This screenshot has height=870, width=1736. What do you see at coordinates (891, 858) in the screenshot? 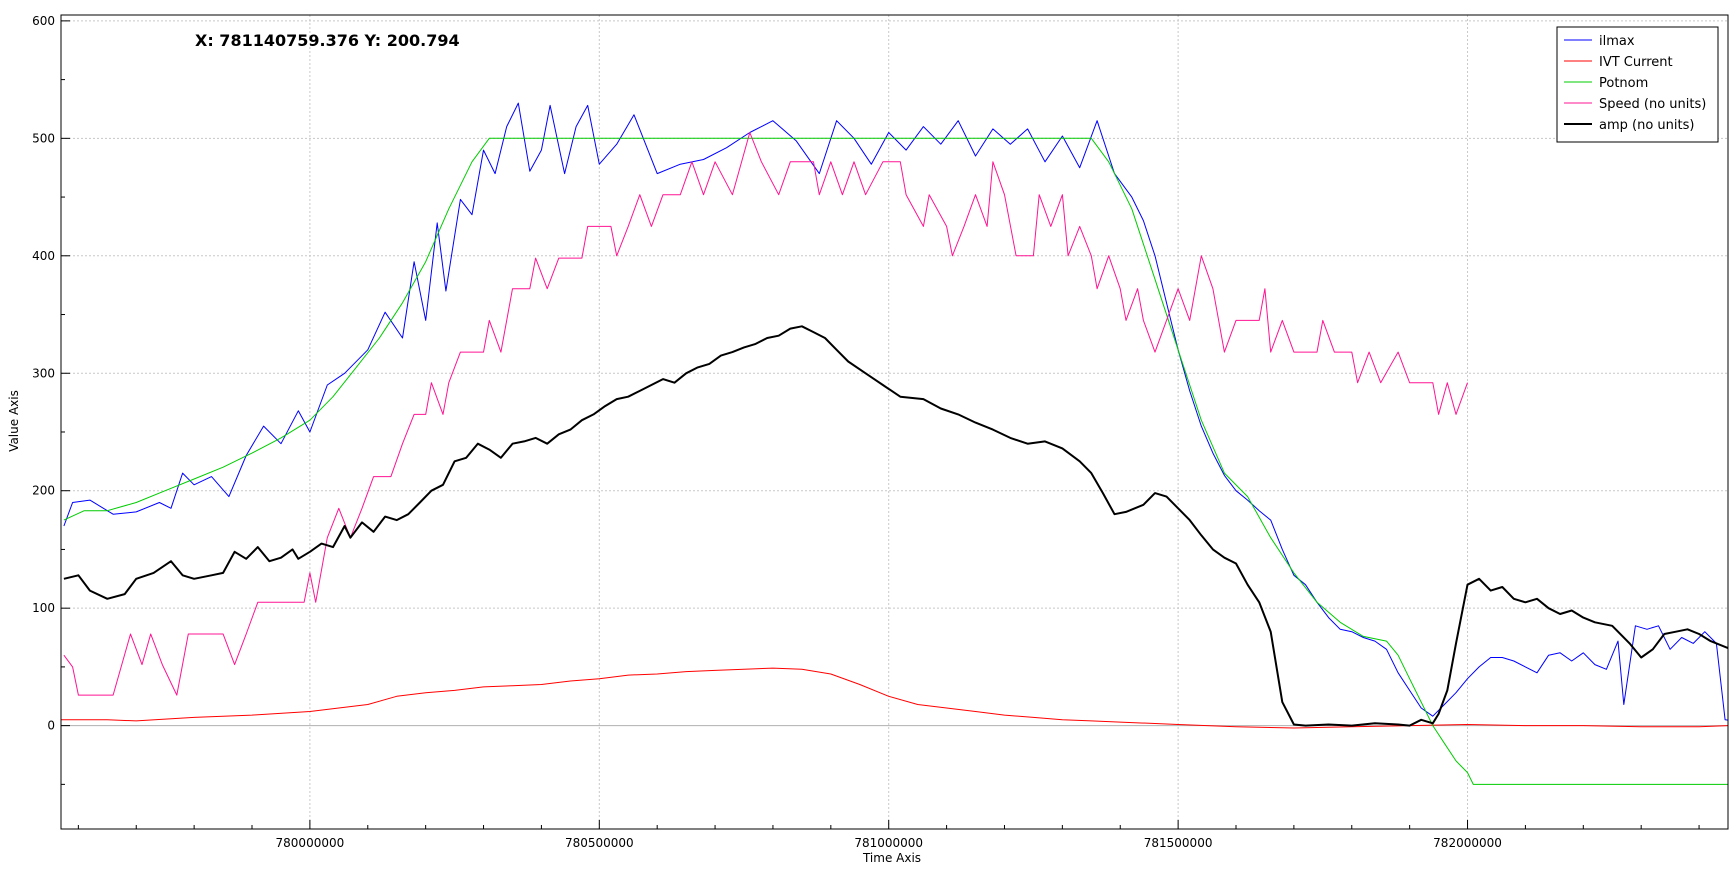
I see `x-axis-label: Time Axis` at bounding box center [891, 858].